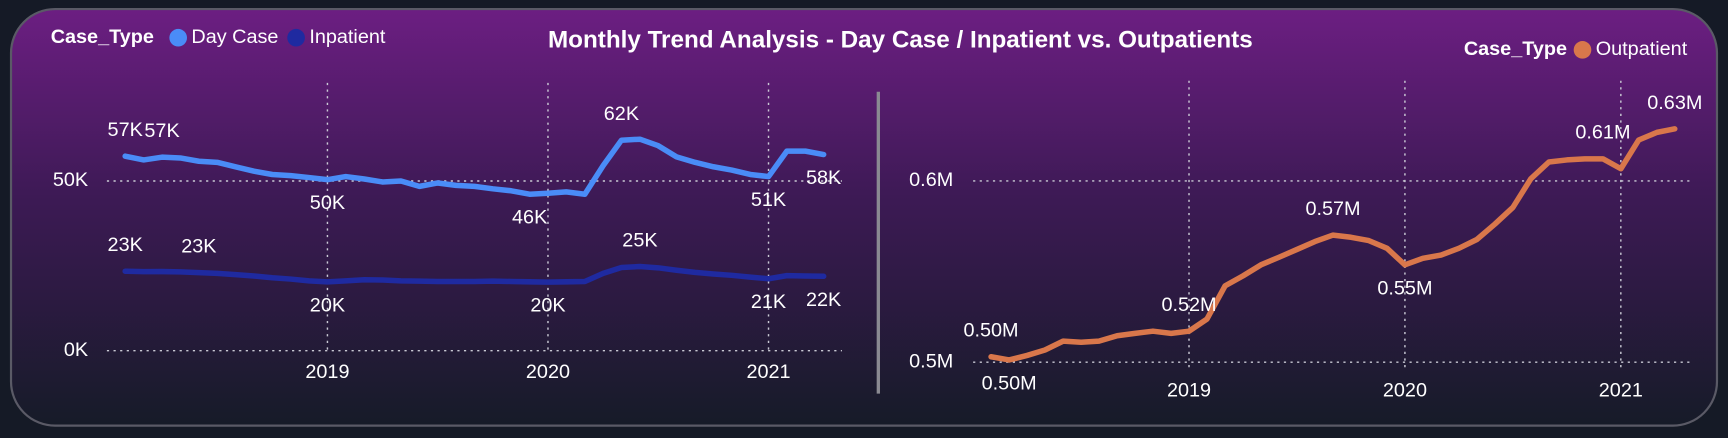 The image size is (1728, 438). What do you see at coordinates (823, 178) in the screenshot?
I see `data-label: 58K` at bounding box center [823, 178].